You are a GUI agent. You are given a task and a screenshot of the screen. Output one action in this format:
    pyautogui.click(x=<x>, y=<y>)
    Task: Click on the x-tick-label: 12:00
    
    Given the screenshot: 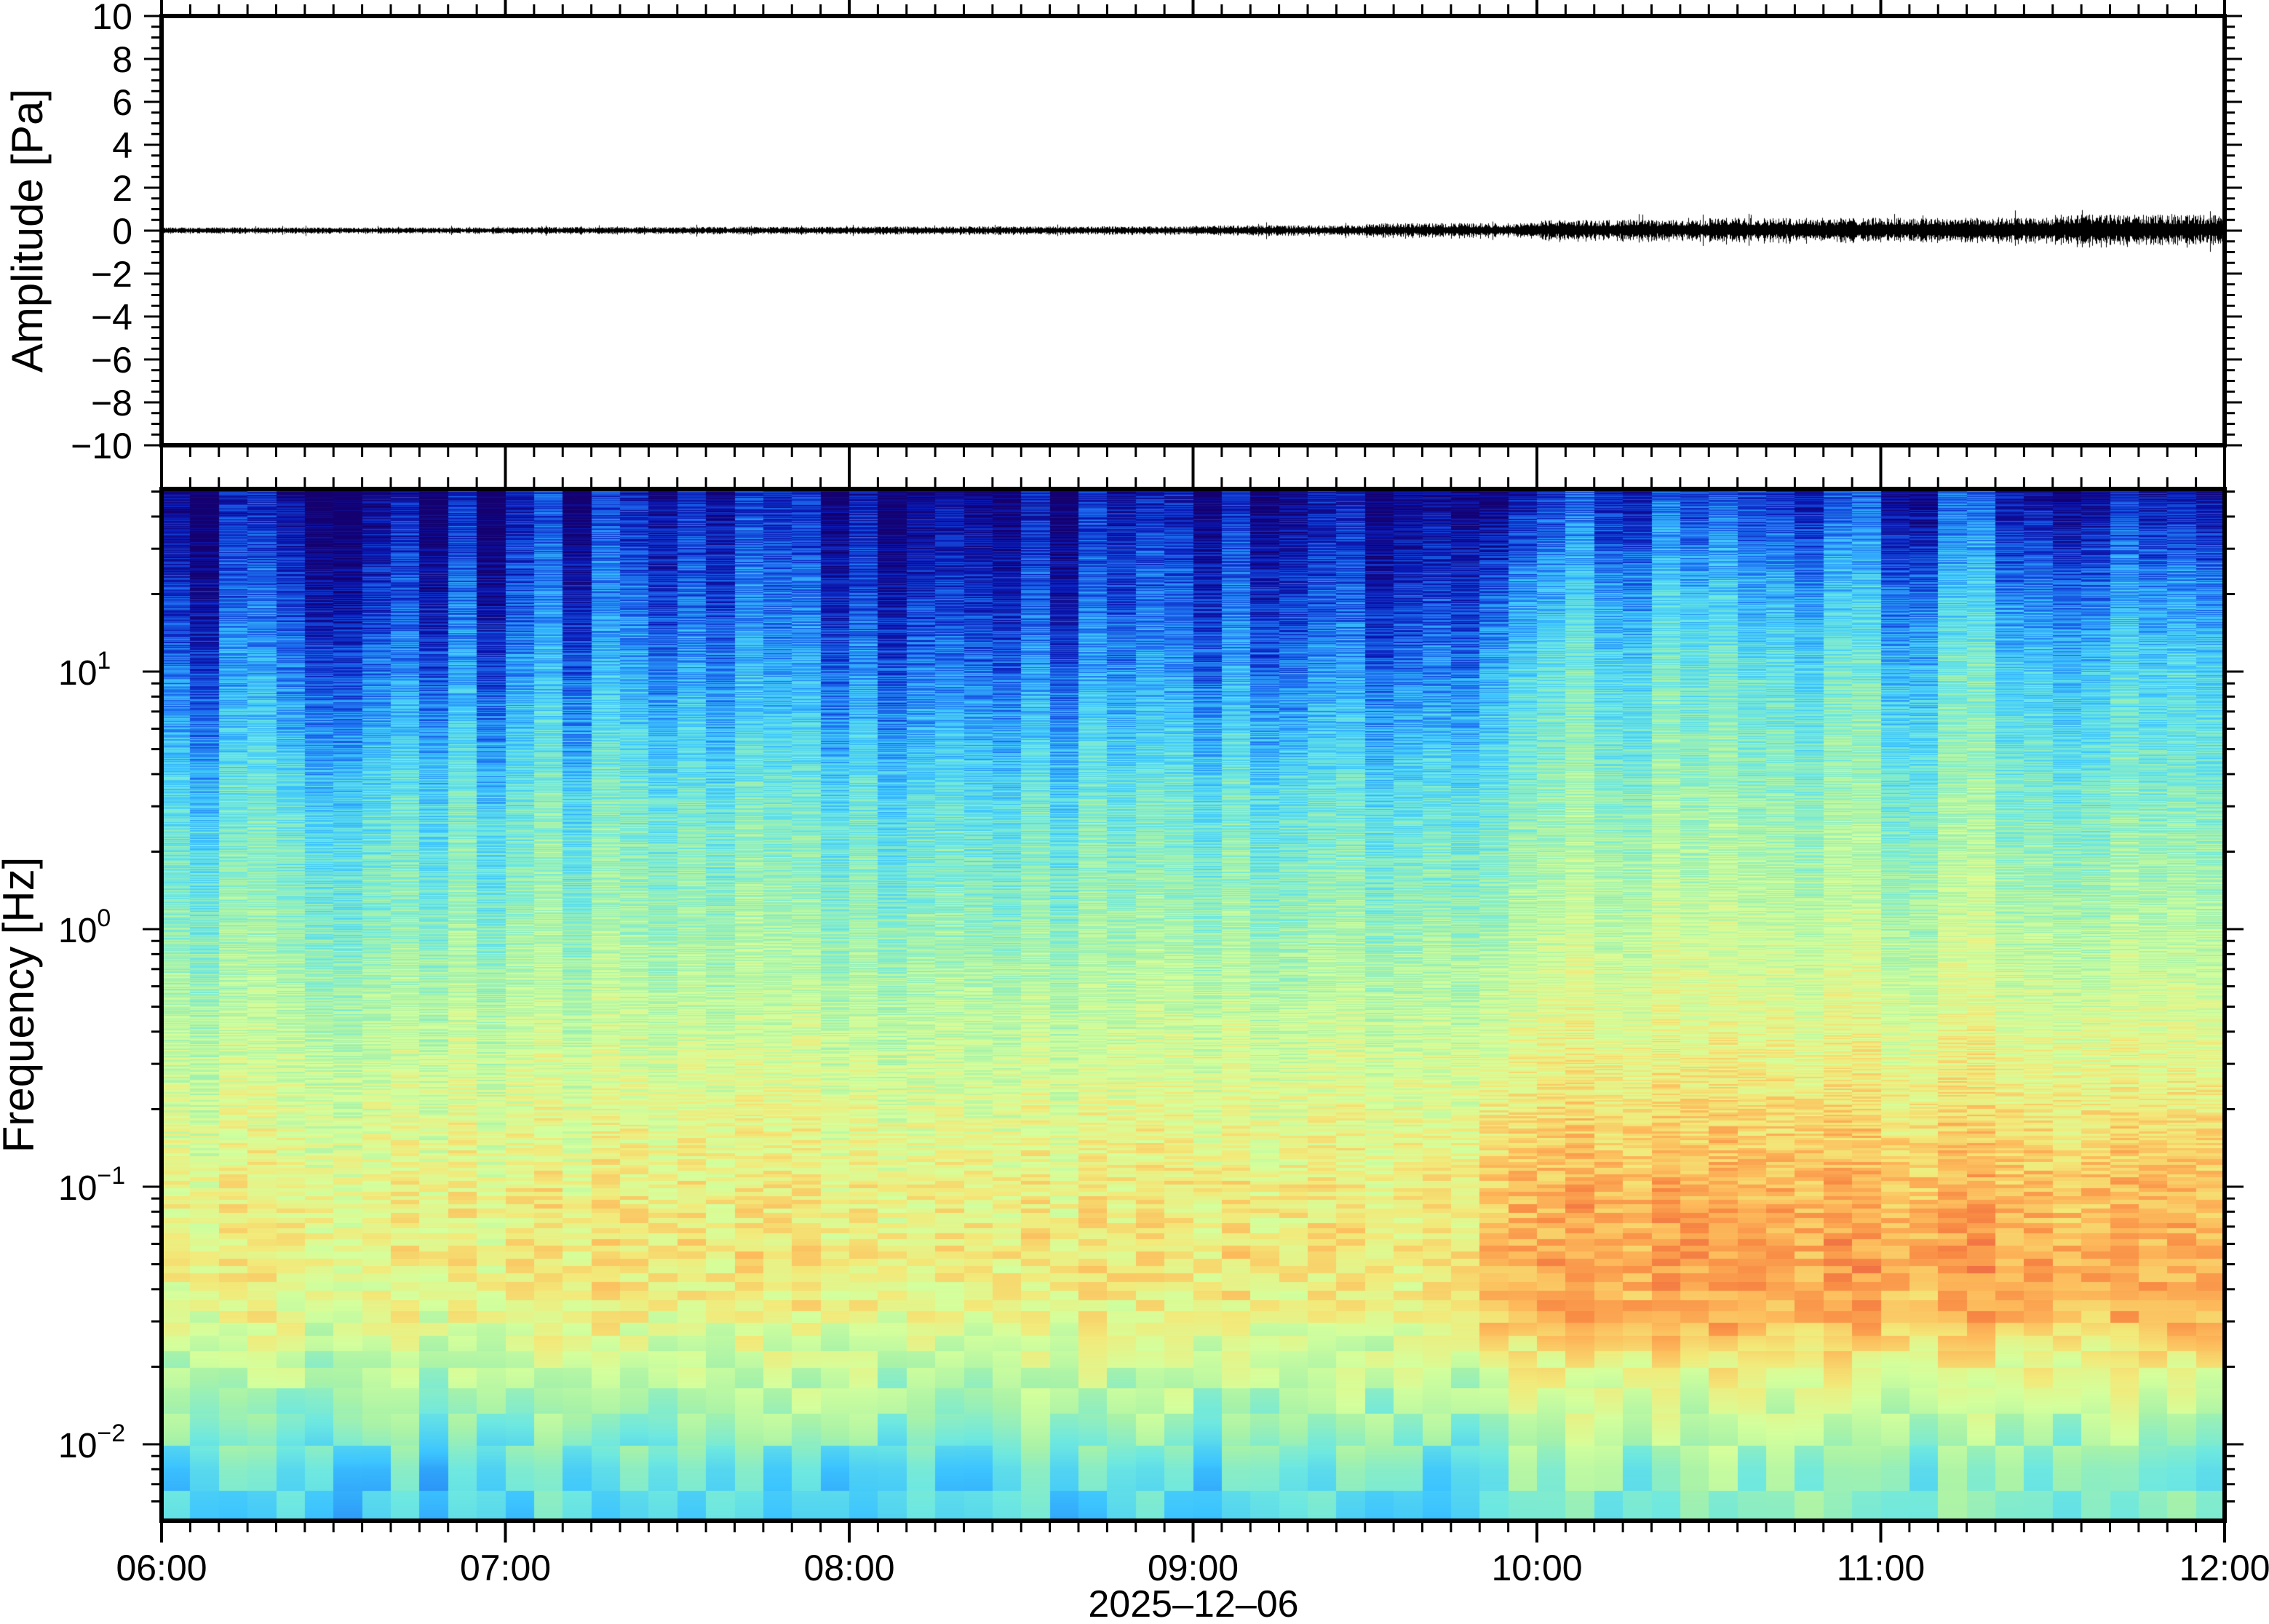 What is the action you would take?
    pyautogui.click(x=2224, y=1568)
    